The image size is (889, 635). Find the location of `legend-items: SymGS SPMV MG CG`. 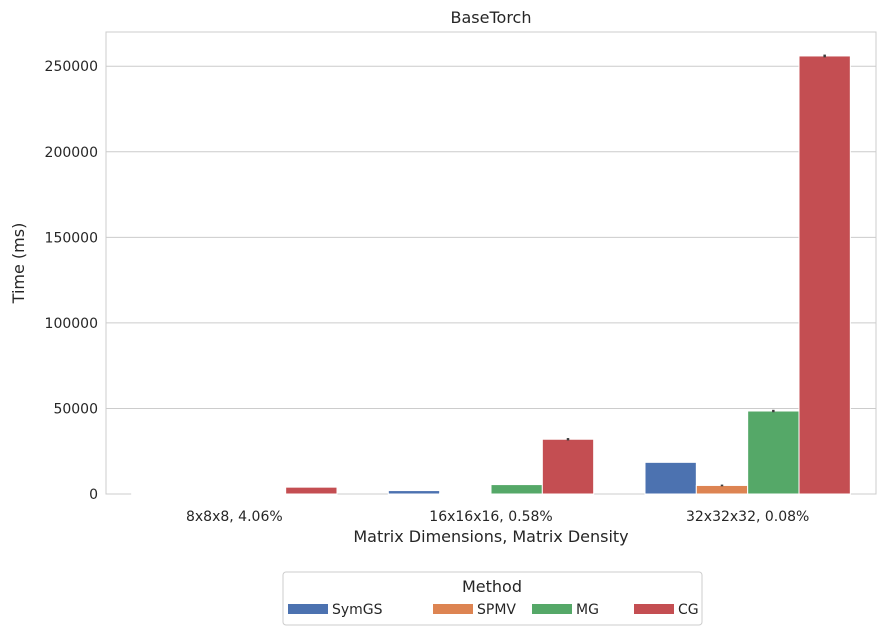

legend-items: SymGS SPMV MG CG is located at coordinates (493, 610).